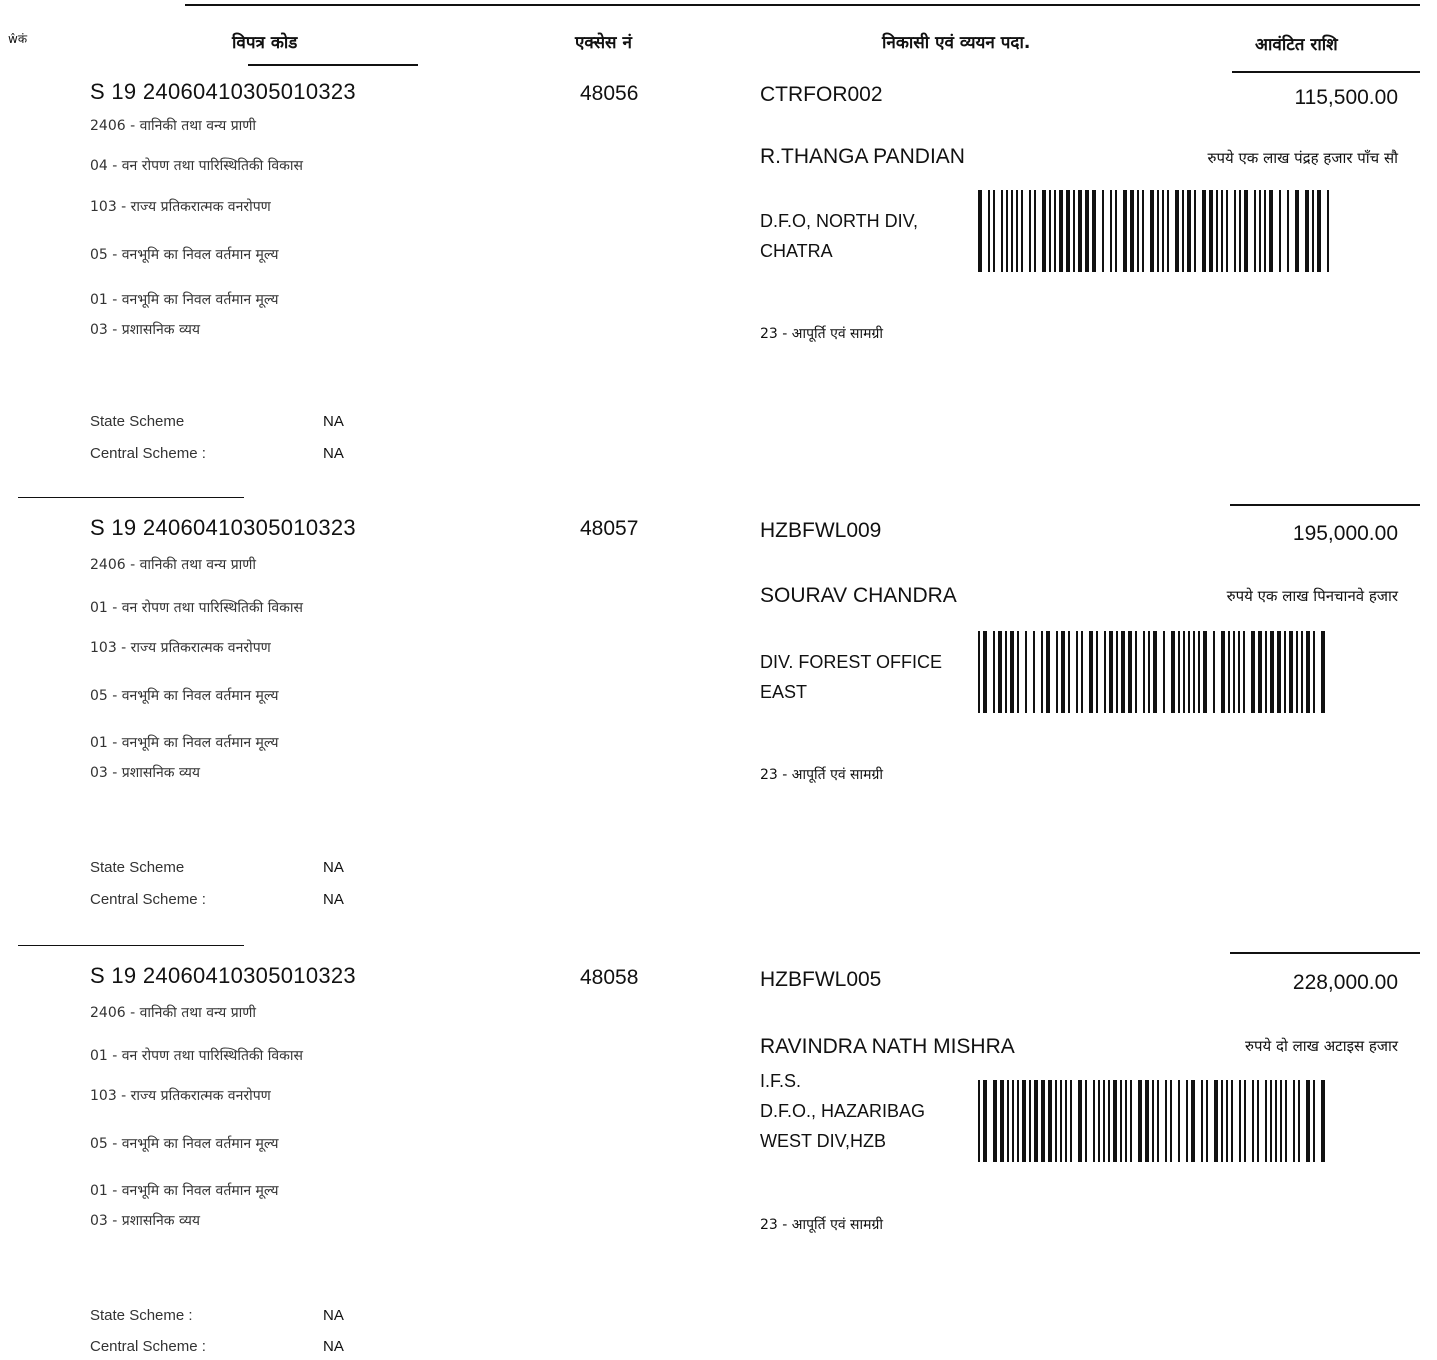  I want to click on header-serial: ŵकं, so click(18, 39).